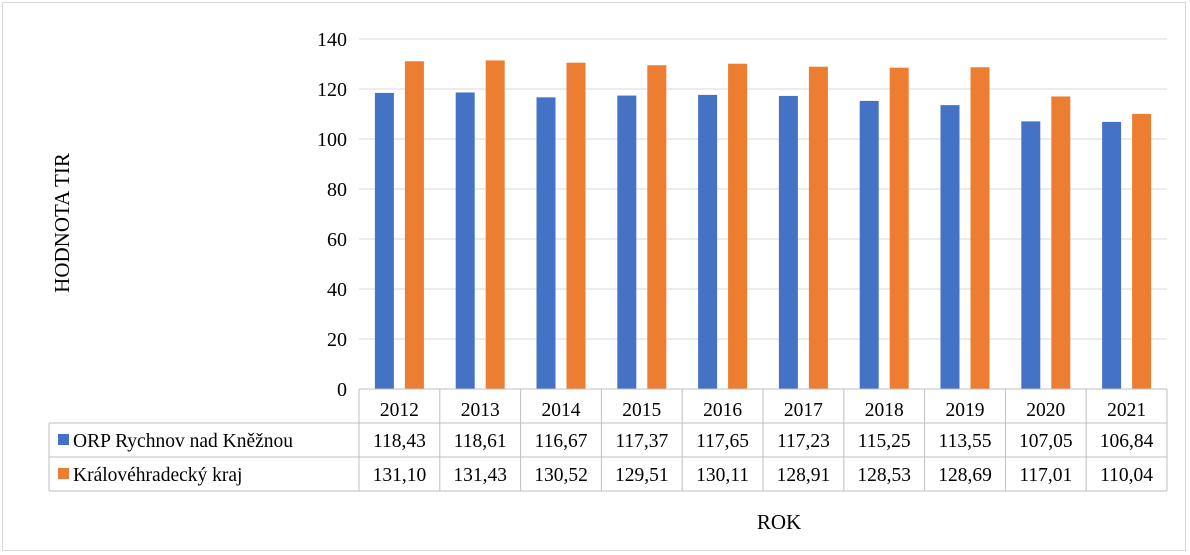  I want to click on bar-orp-2016, so click(708, 241).